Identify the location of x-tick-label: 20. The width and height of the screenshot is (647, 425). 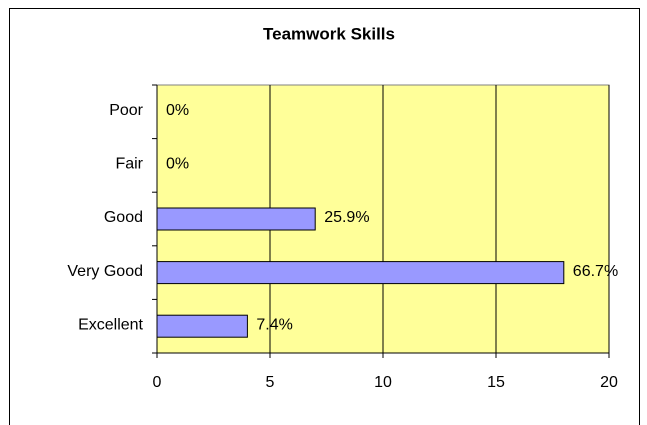
(609, 382).